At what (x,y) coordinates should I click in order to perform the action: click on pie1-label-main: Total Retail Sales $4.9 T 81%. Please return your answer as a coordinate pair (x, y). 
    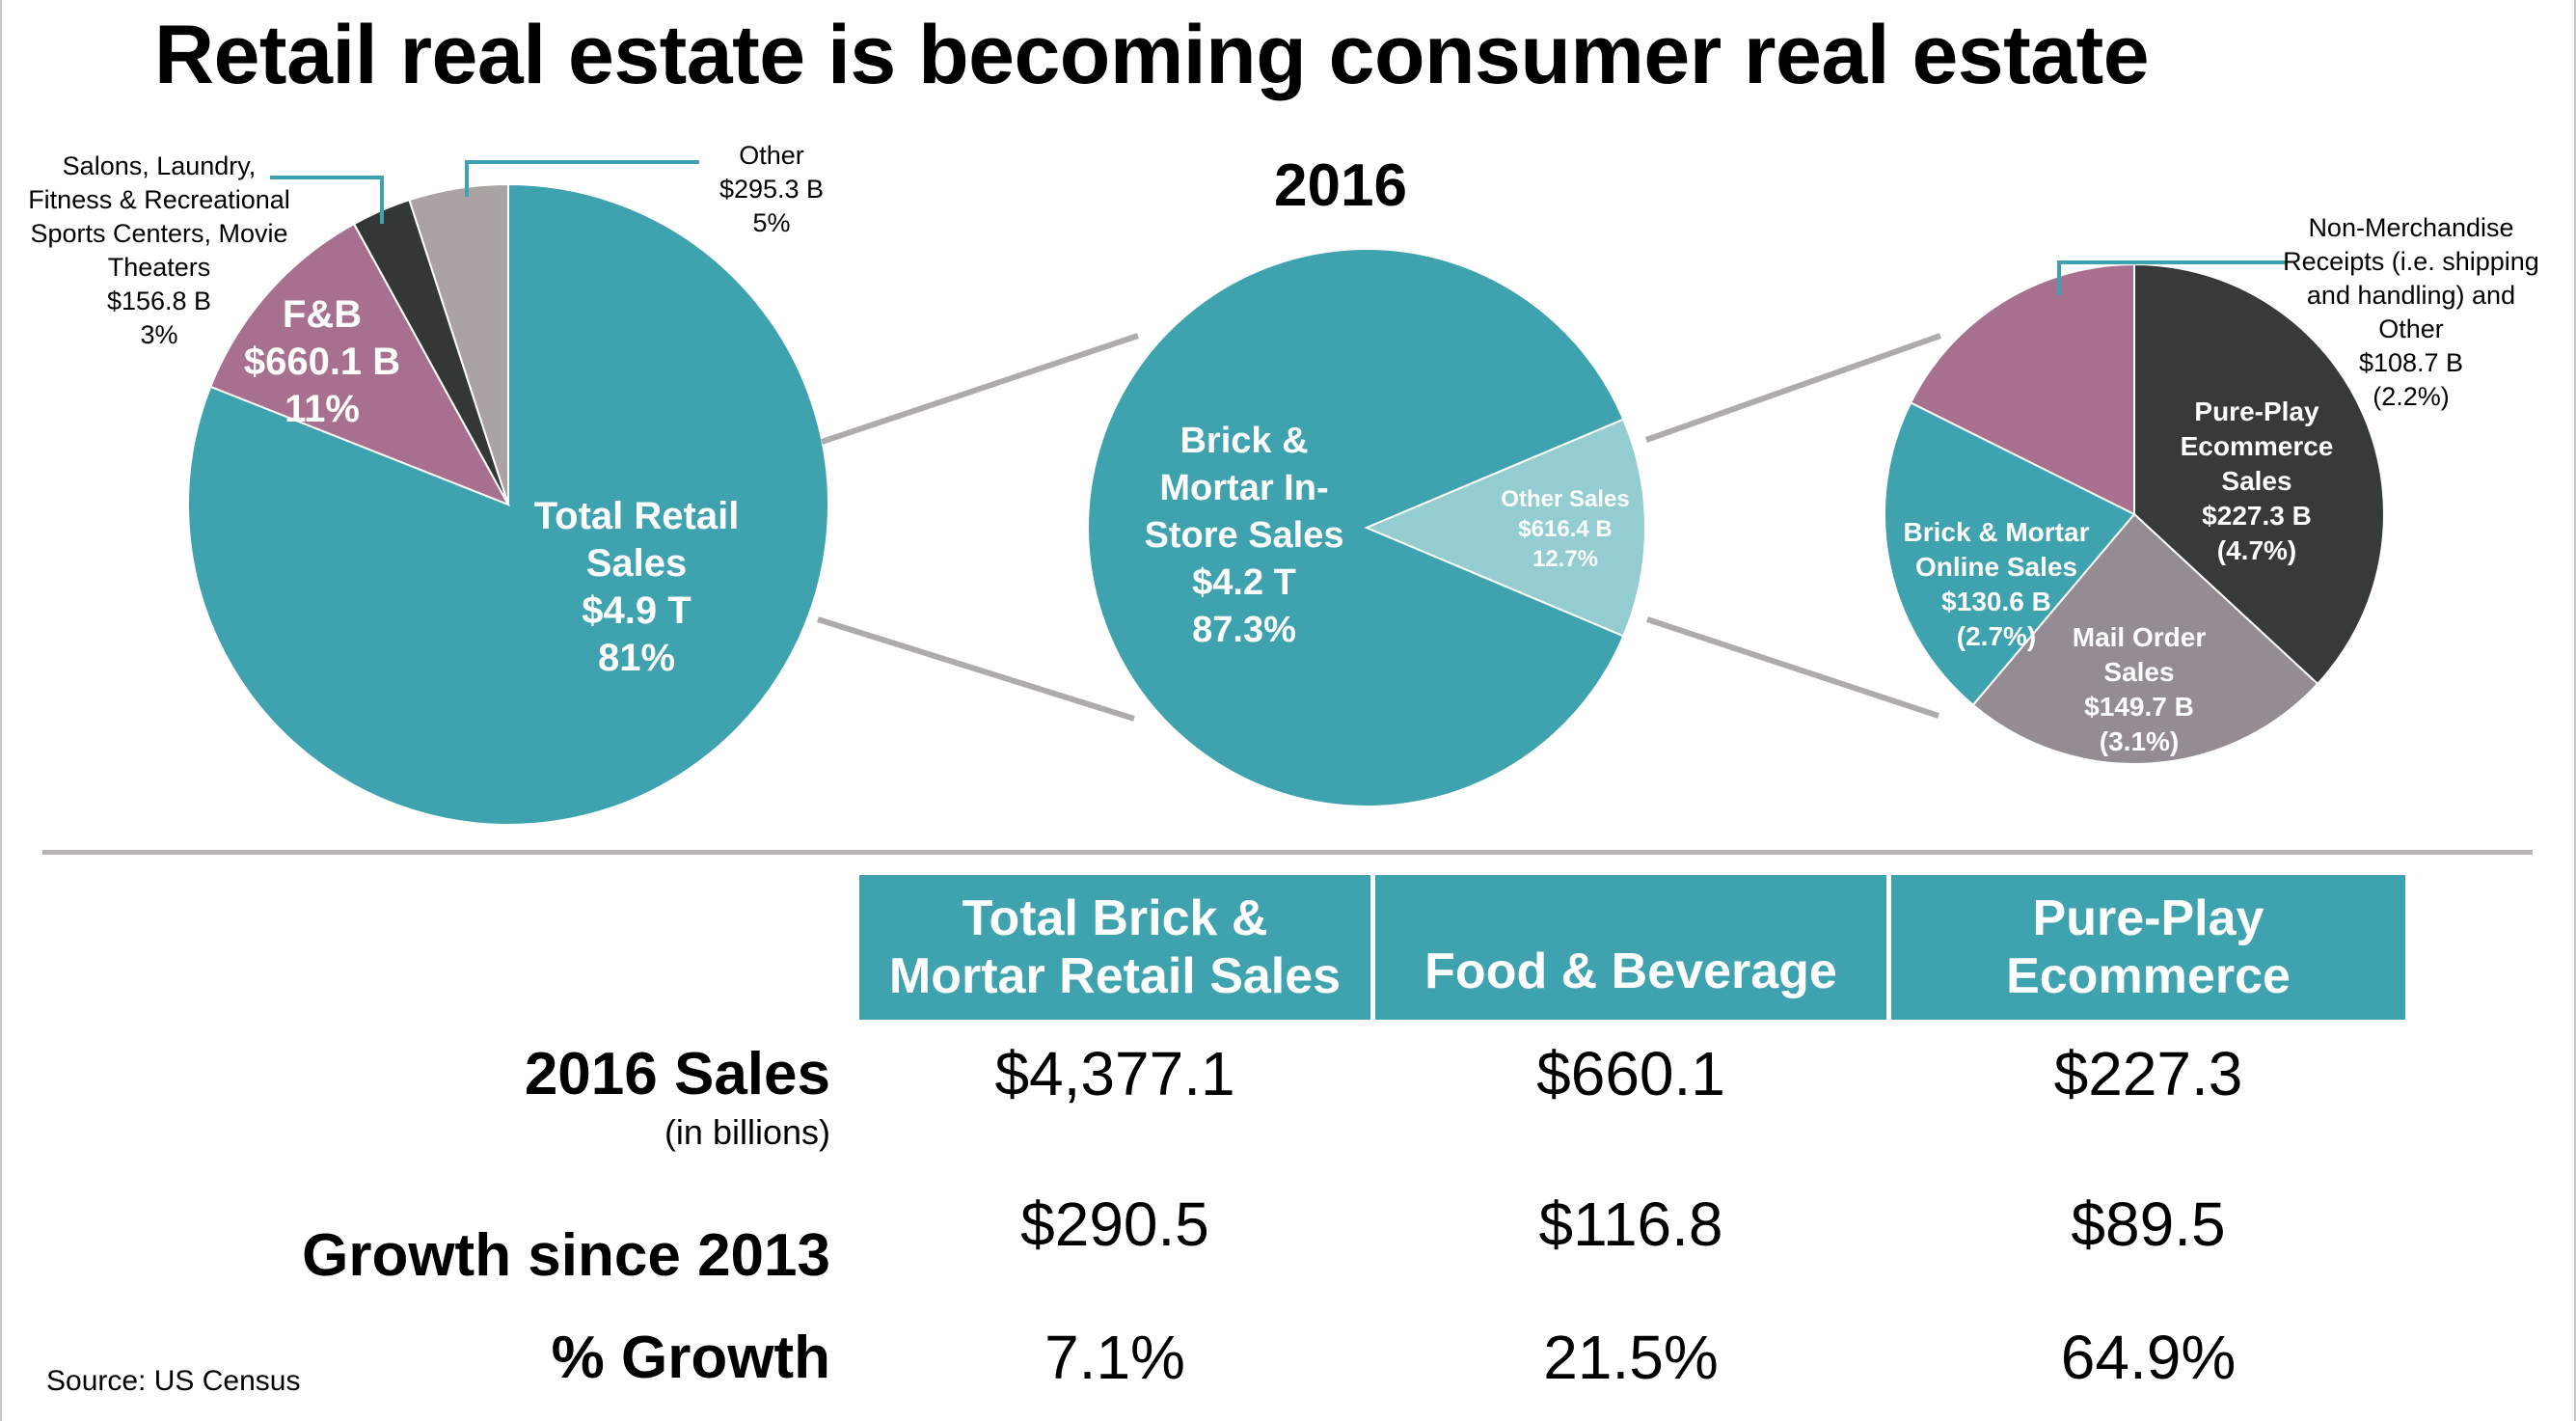
    Looking at the image, I should click on (637, 587).